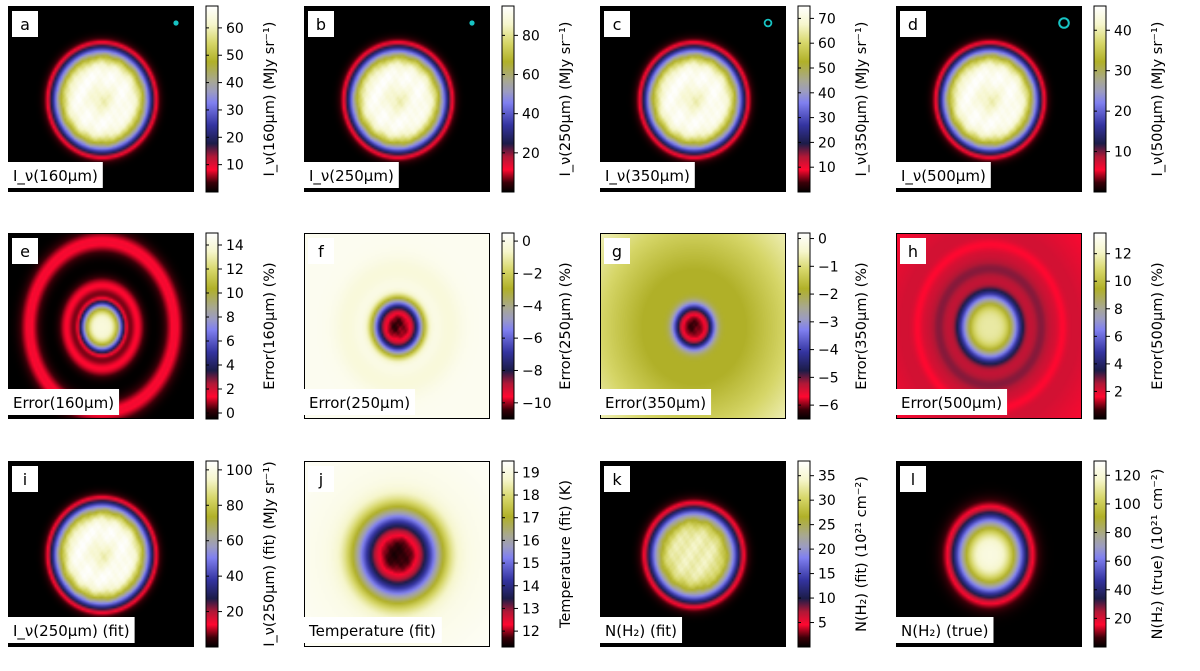 The width and height of the screenshot is (1200, 671). Describe the element at coordinates (1118, 337) in the screenshot. I see `colorbar-tick-label: 6` at that location.